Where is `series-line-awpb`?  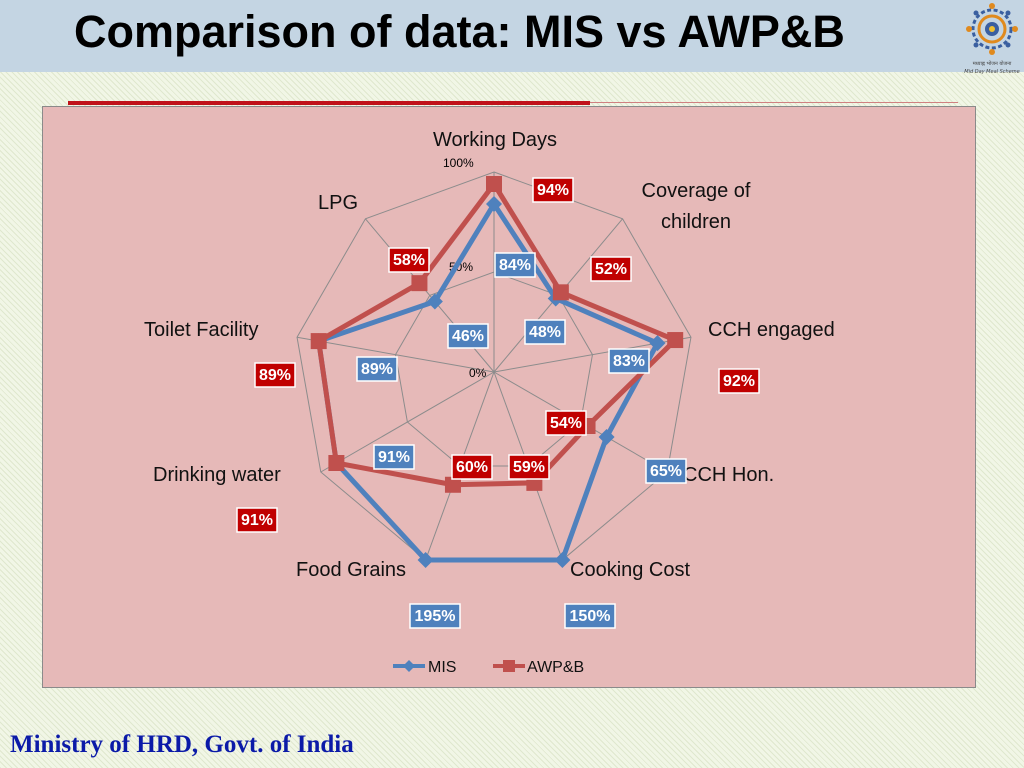
series-line-awpb is located at coordinates (497, 334).